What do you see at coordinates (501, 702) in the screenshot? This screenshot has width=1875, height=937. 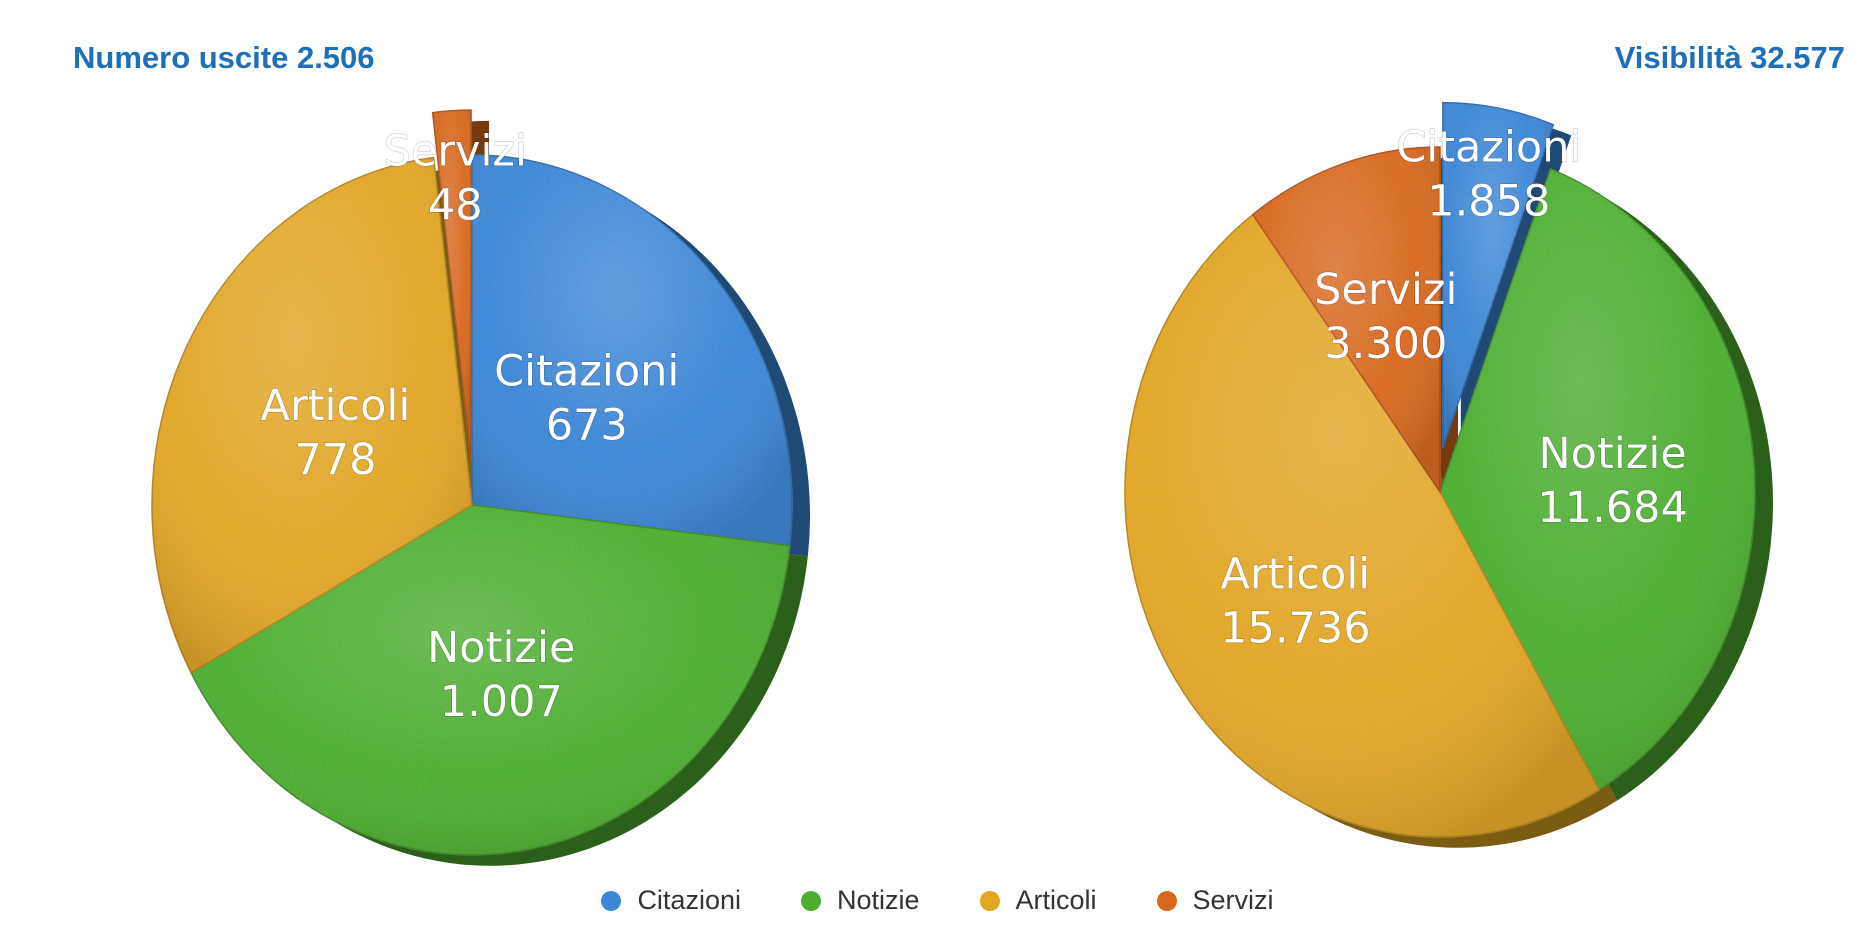 I see `slice-value-notizie: 1.007` at bounding box center [501, 702].